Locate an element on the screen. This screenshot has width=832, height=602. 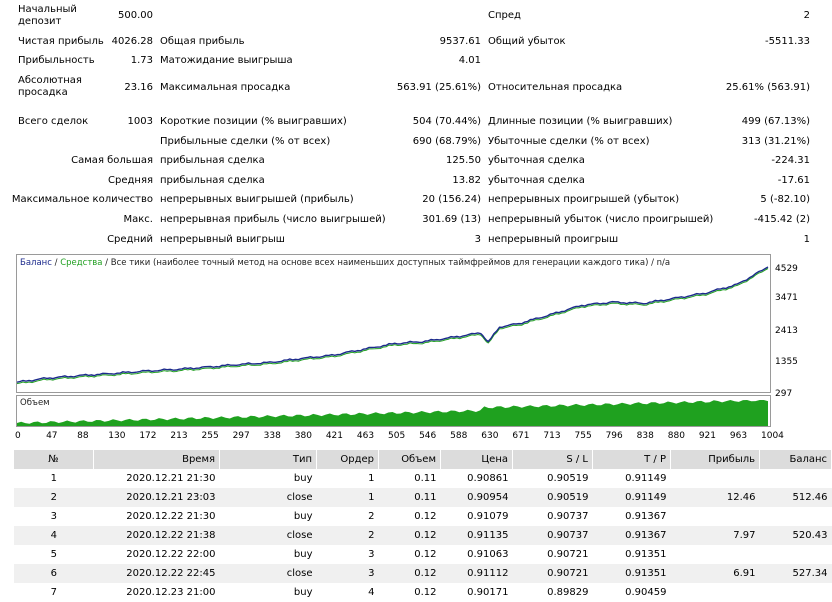
y-tick-label: 3471 is located at coordinates (786, 298).